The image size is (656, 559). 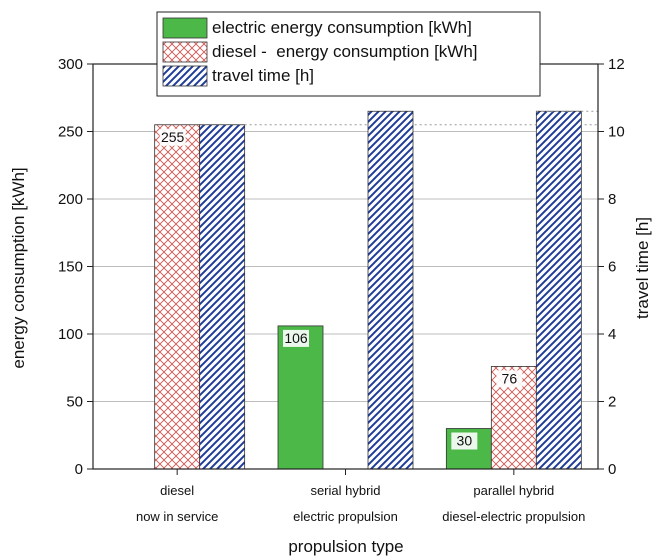 I want to click on x-axis-label: propulsion type, so click(x=345, y=546).